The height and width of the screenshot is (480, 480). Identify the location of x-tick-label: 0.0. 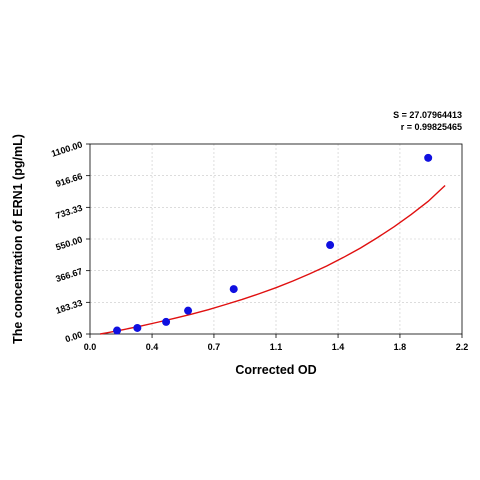
(90, 347).